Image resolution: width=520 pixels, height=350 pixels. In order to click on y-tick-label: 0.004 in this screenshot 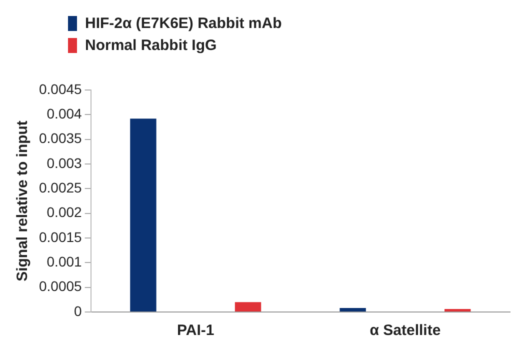, I will do `click(64, 114)`.